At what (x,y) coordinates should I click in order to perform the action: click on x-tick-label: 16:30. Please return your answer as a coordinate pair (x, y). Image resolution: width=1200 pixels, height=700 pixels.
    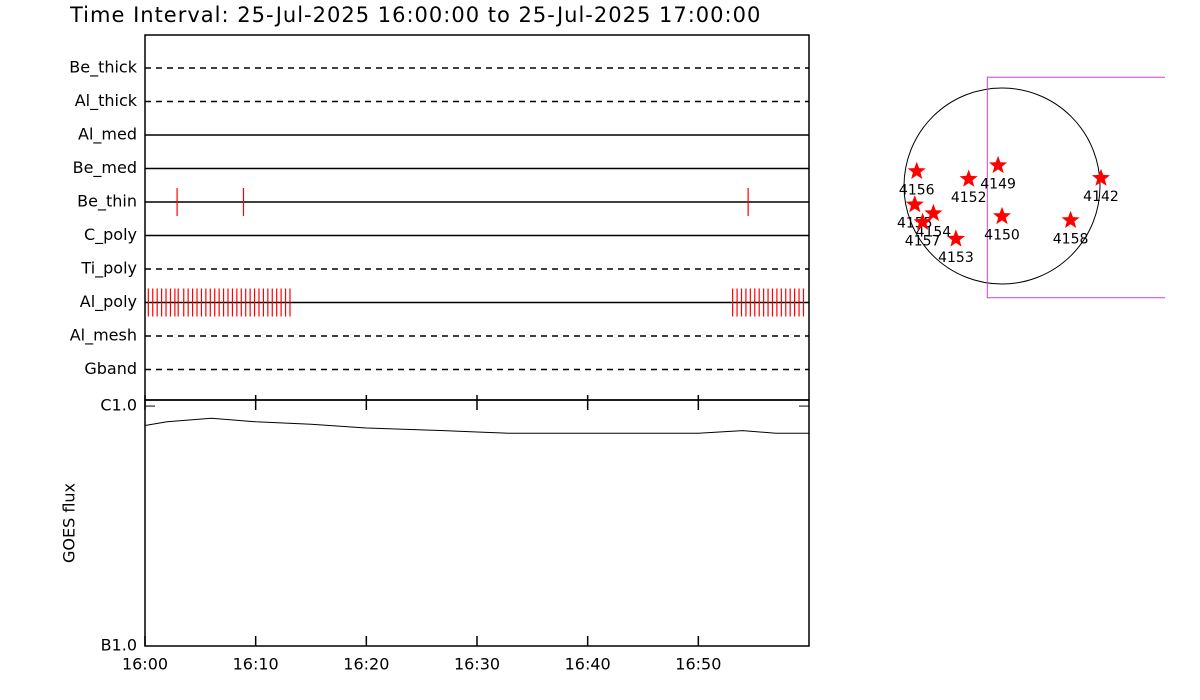
    Looking at the image, I should click on (477, 664).